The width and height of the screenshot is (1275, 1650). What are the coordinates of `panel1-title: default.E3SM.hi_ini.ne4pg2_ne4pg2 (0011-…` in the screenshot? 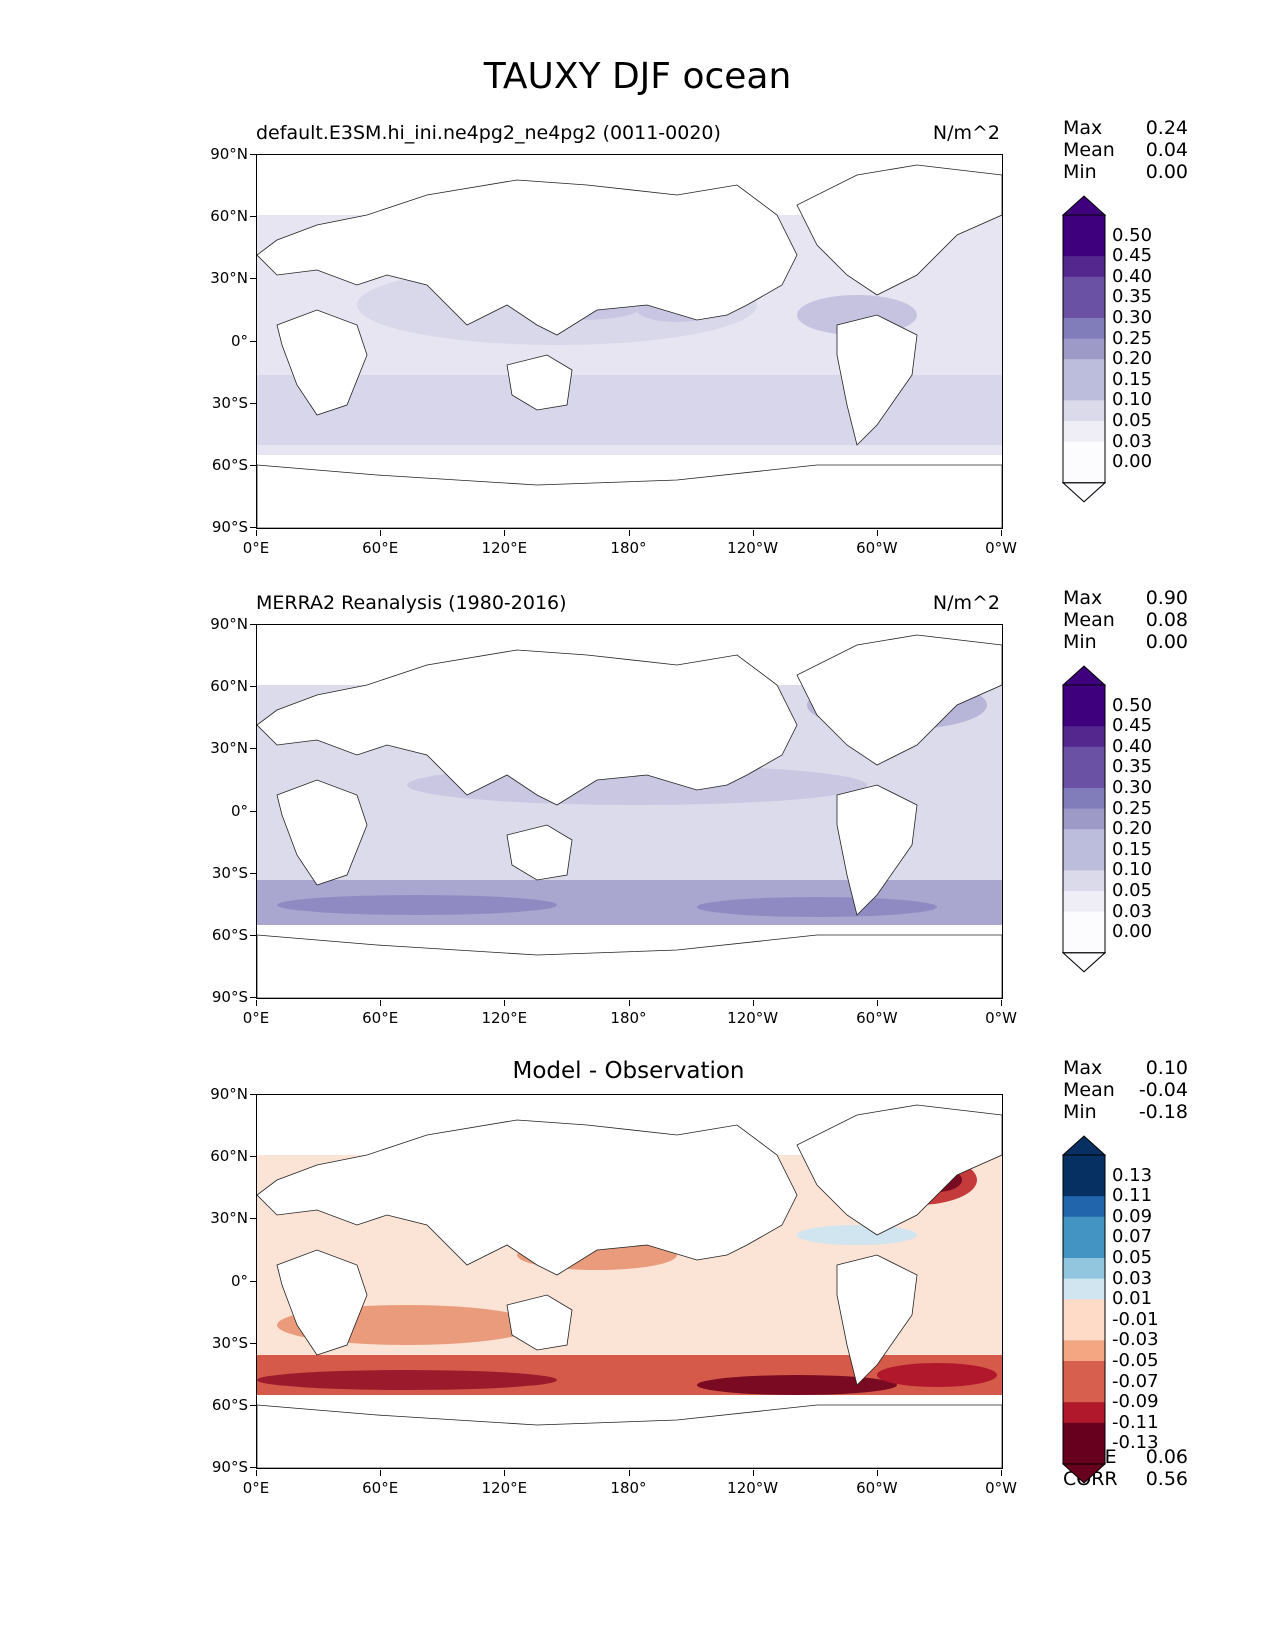 It's located at (488, 133).